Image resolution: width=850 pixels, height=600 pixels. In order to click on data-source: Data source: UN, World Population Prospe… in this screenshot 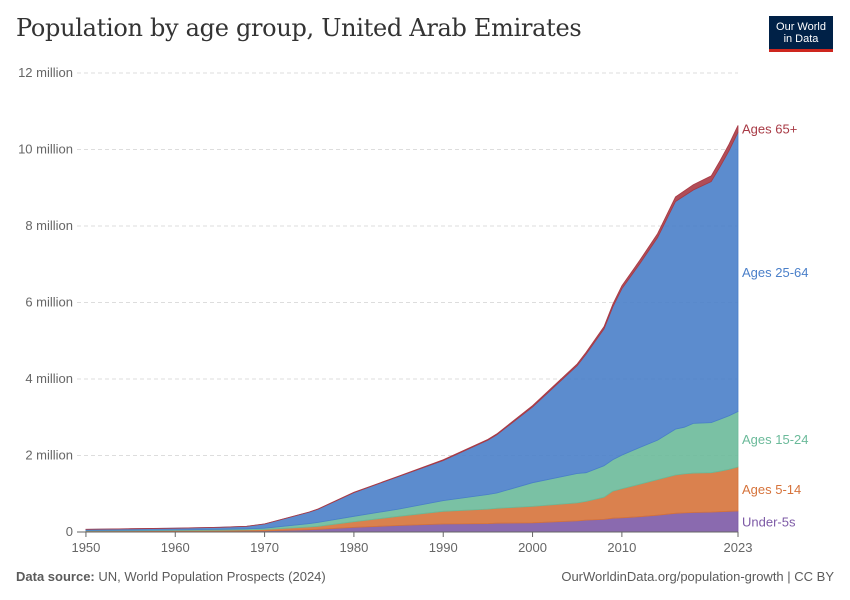, I will do `click(171, 576)`.